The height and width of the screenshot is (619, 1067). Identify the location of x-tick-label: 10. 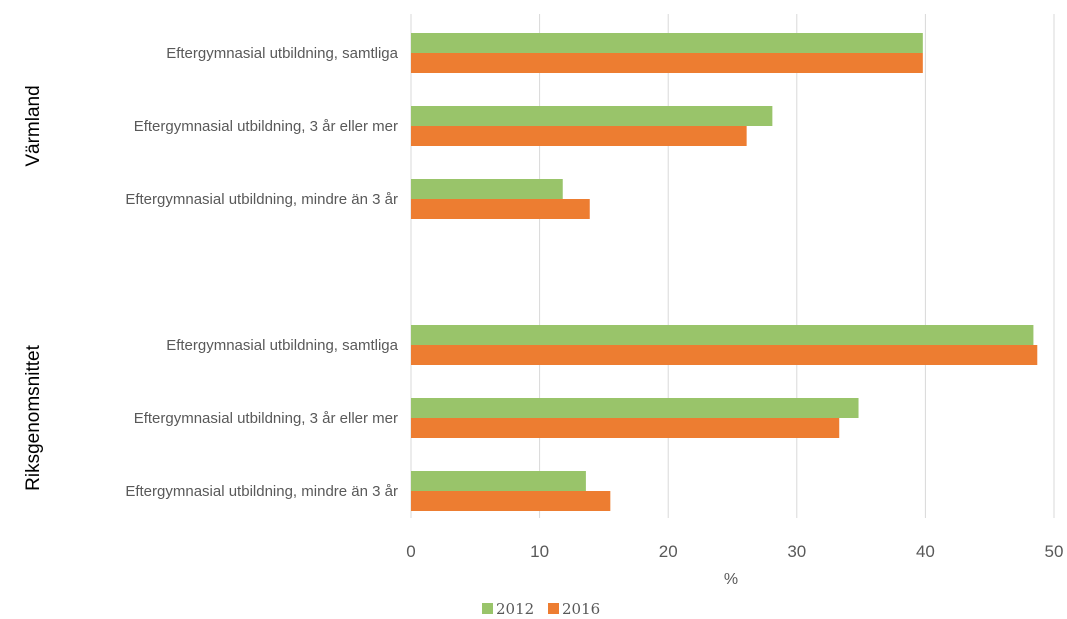
(539, 551).